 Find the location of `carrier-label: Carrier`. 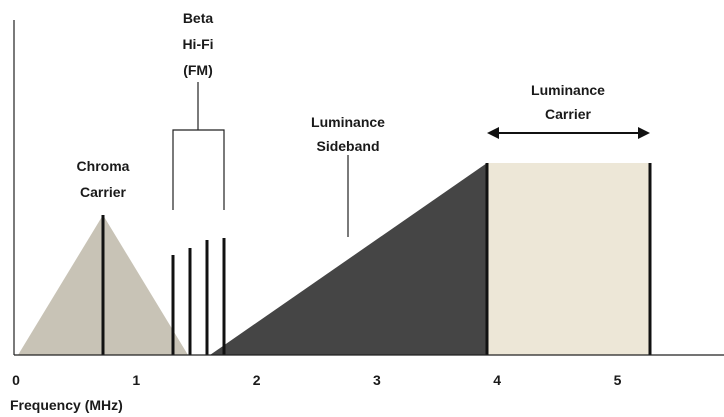

carrier-label: Carrier is located at coordinates (568, 114).